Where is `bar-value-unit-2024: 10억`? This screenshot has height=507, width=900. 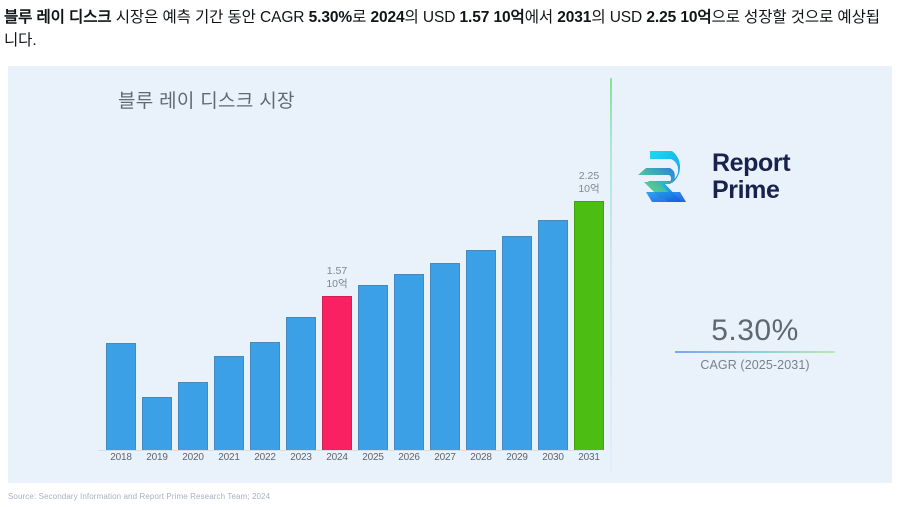 bar-value-unit-2024: 10억 is located at coordinates (337, 284).